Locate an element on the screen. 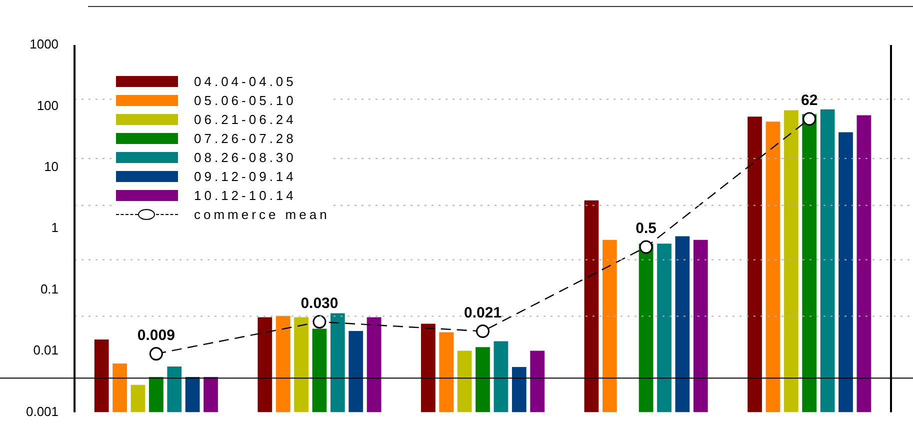 Image resolution: width=913 pixels, height=436 pixels. legend-label: 05.06-05.10 is located at coordinates (245, 101).